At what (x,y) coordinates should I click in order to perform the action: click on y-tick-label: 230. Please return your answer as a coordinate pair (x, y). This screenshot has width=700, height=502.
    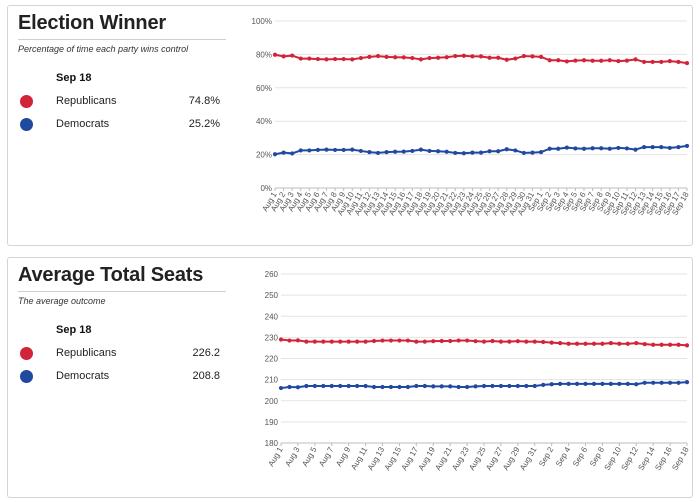
    Looking at the image, I should click on (272, 337).